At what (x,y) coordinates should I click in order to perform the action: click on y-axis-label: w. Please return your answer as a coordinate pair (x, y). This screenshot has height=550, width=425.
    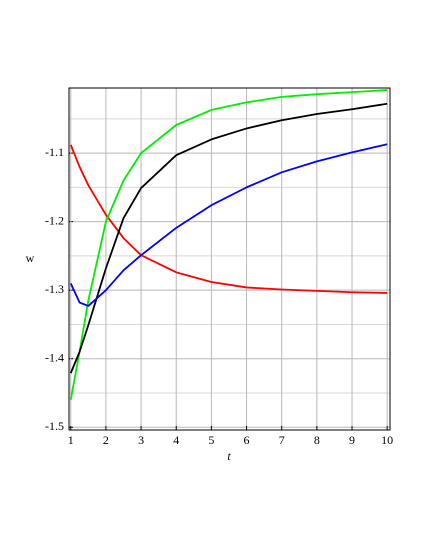
    Looking at the image, I should click on (30, 258).